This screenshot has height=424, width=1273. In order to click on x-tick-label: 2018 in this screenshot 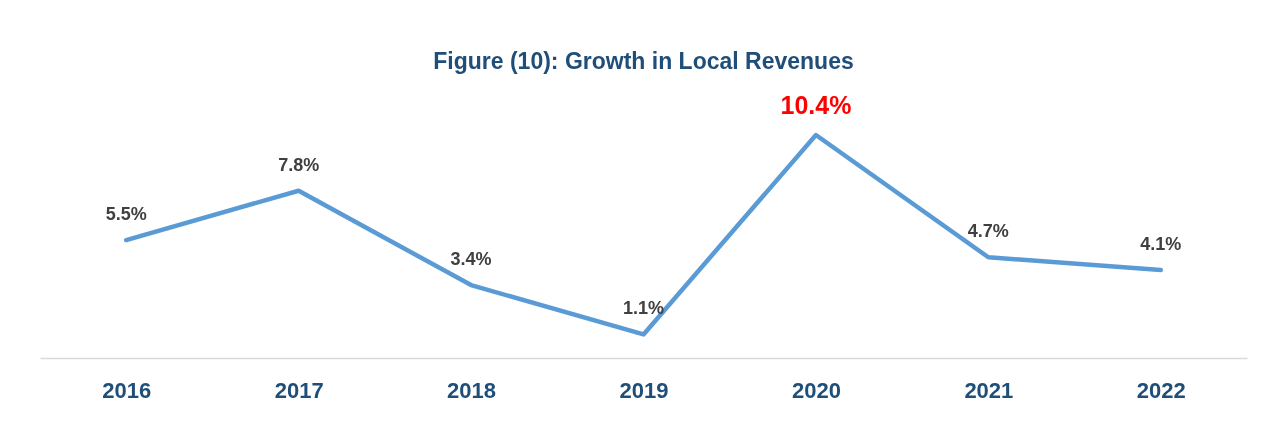, I will do `click(472, 390)`.